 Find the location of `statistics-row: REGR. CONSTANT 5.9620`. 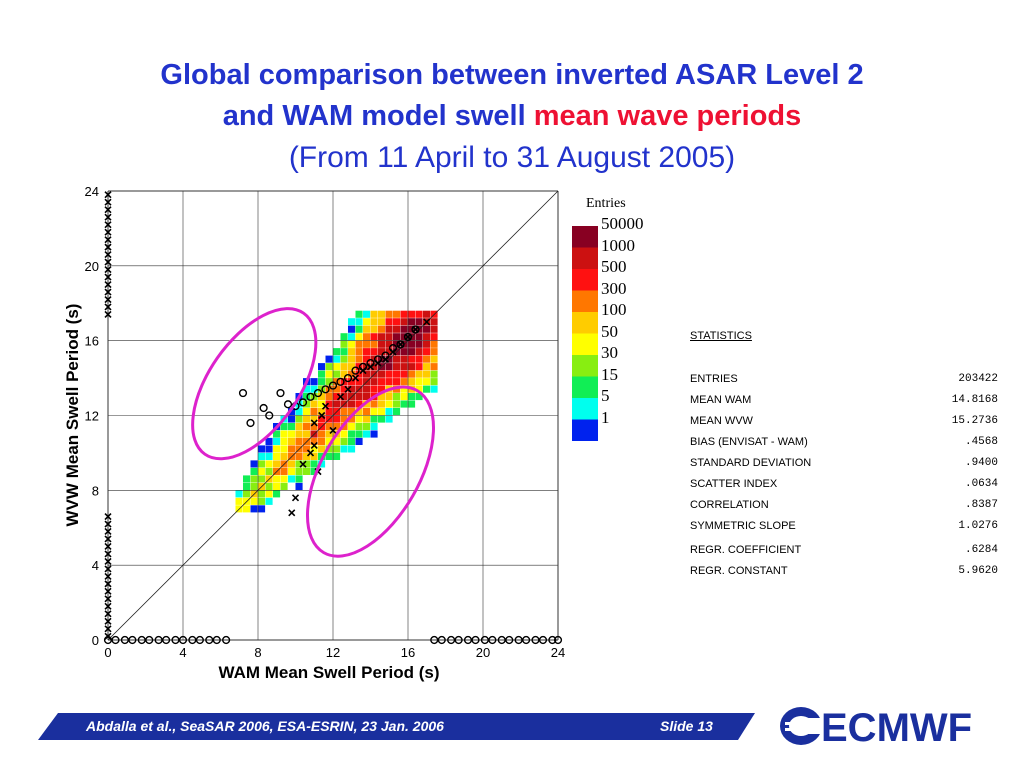

statistics-row: REGR. CONSTANT 5.9620 is located at coordinates (845, 573).